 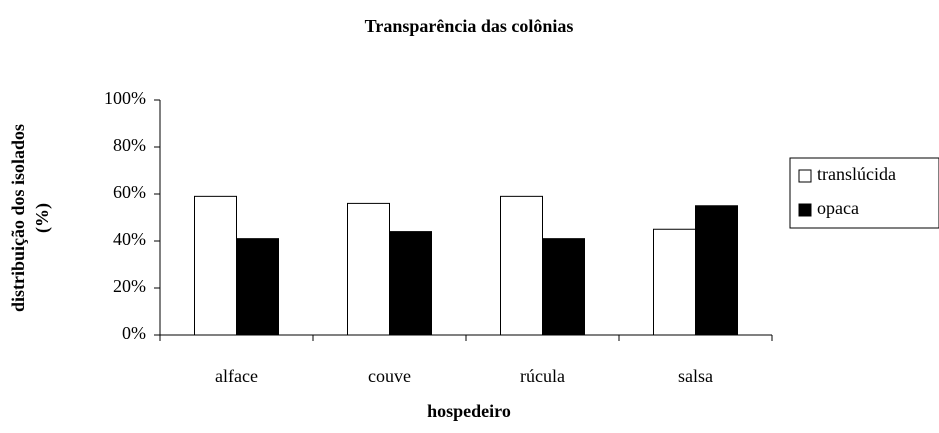 What do you see at coordinates (236, 376) in the screenshot?
I see `x-tick-label: alface` at bounding box center [236, 376].